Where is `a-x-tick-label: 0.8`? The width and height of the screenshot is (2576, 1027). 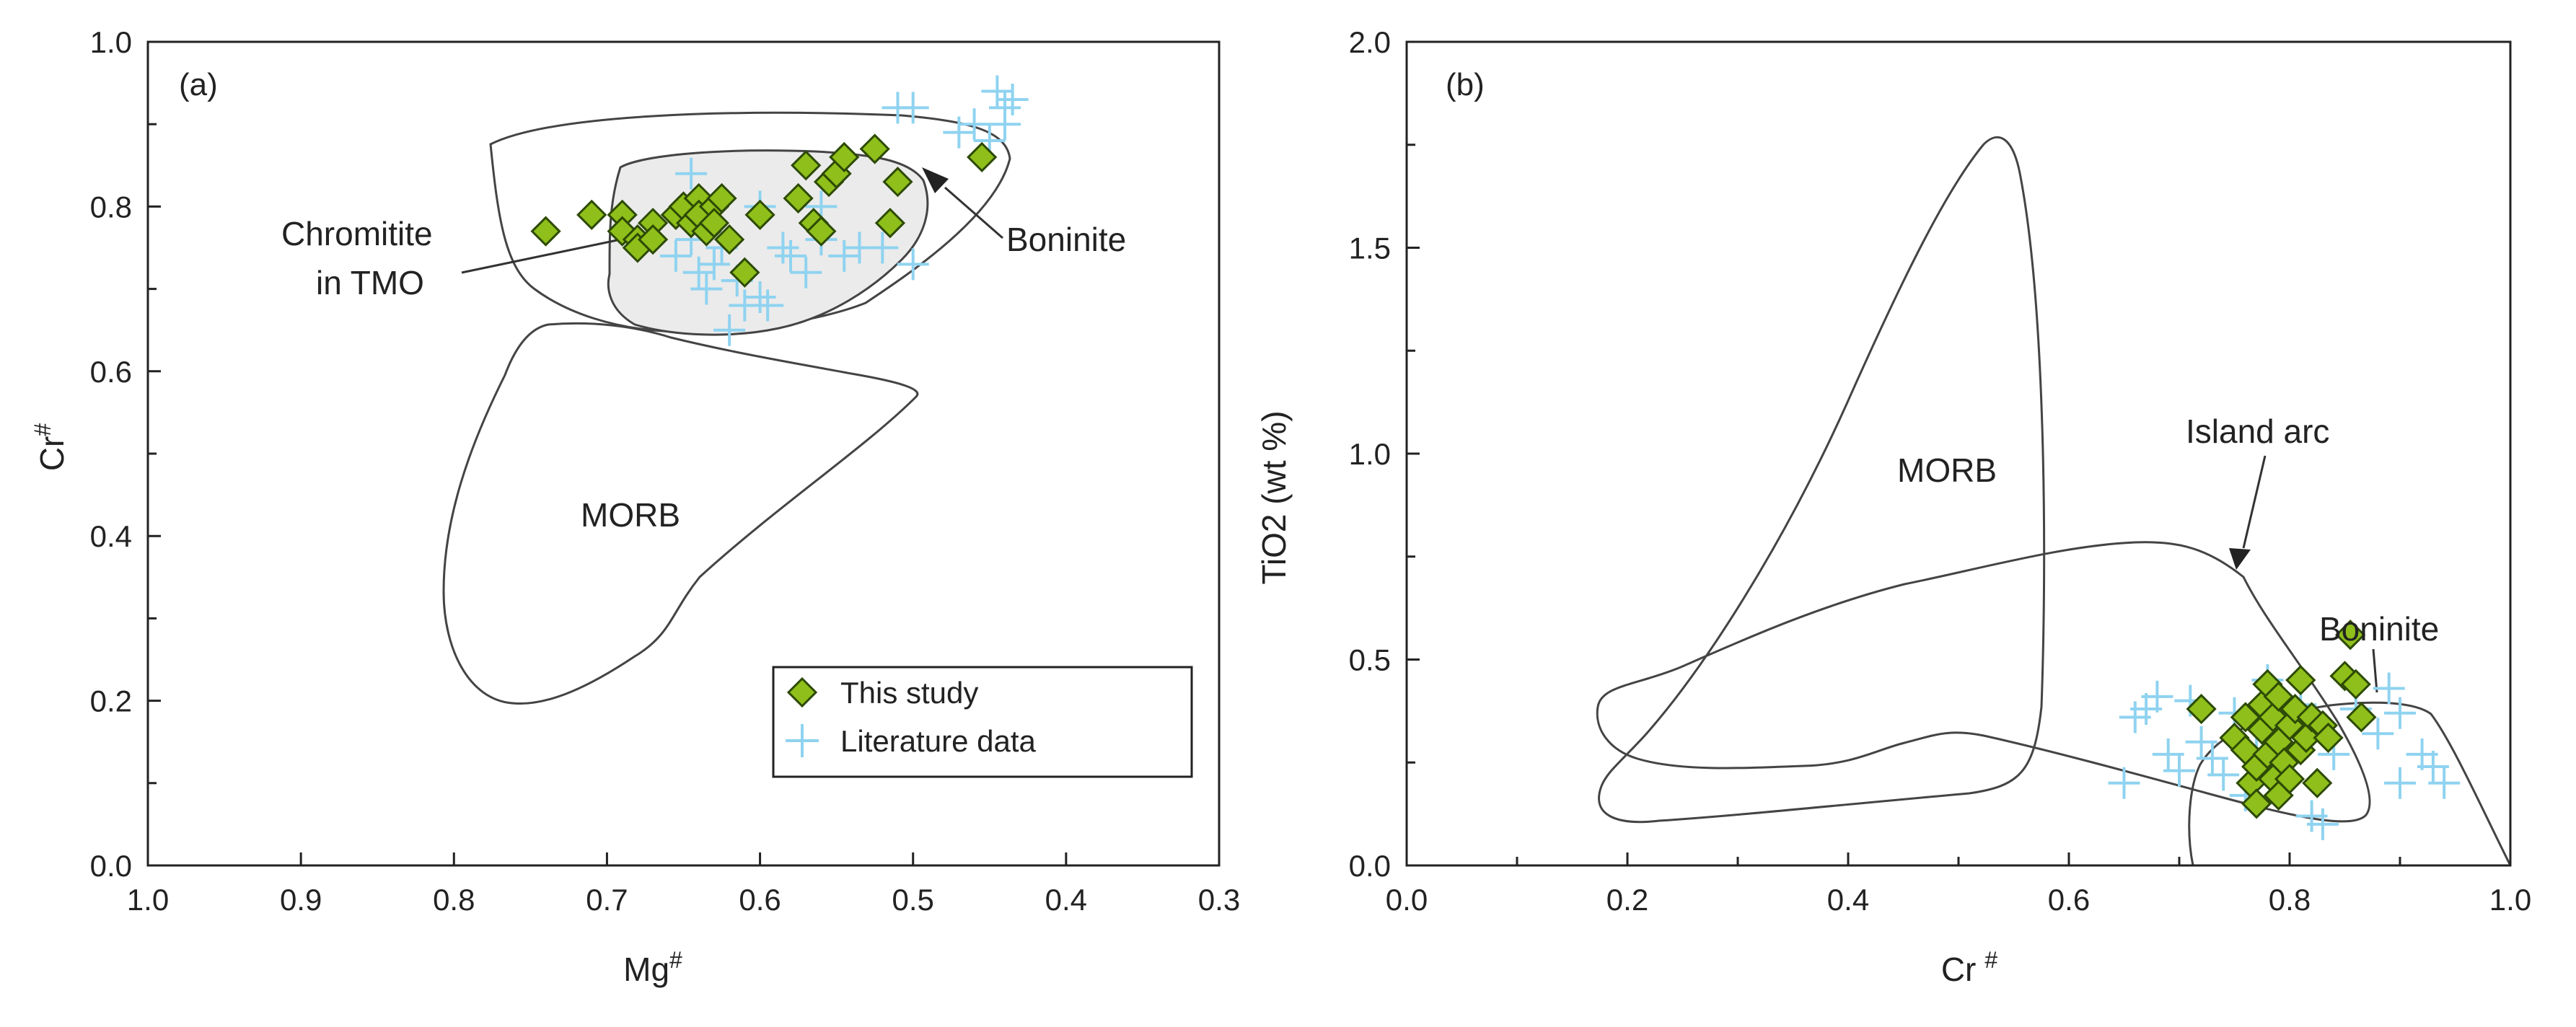 a-x-tick-label: 0.8 is located at coordinates (454, 900).